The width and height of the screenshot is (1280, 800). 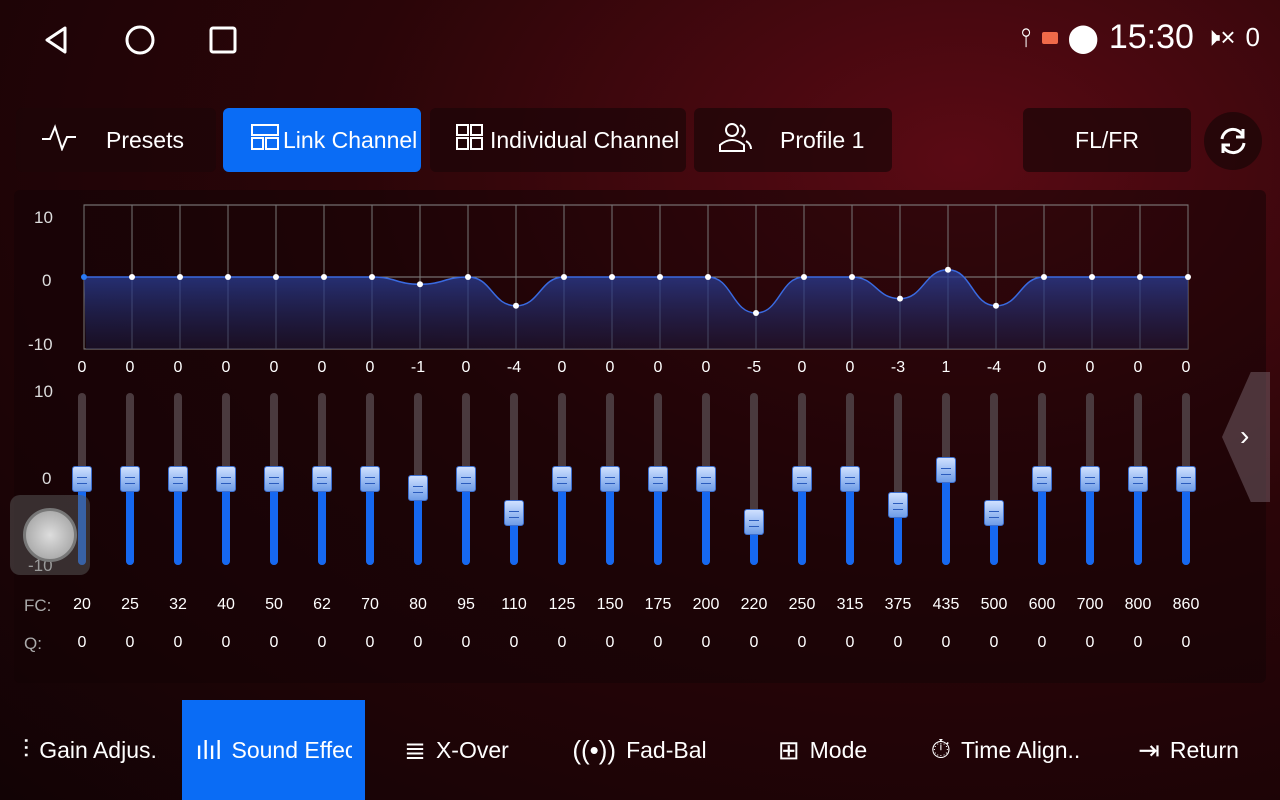 What do you see at coordinates (26, 749) in the screenshot?
I see `sliders-icon: ⫶` at bounding box center [26, 749].